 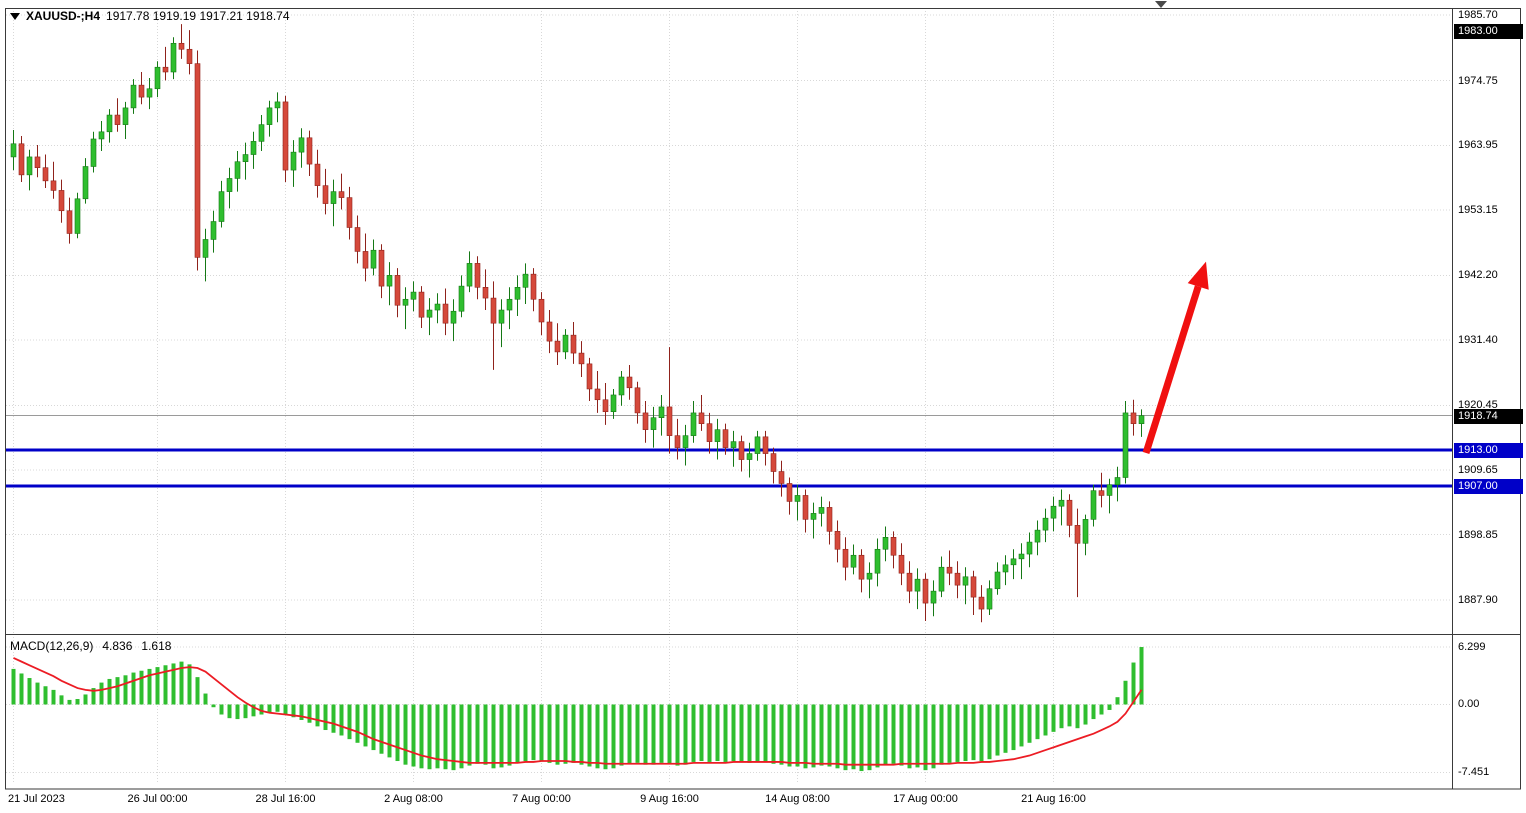 I want to click on macd-name: MACD(12,26,9), so click(x=52, y=646).